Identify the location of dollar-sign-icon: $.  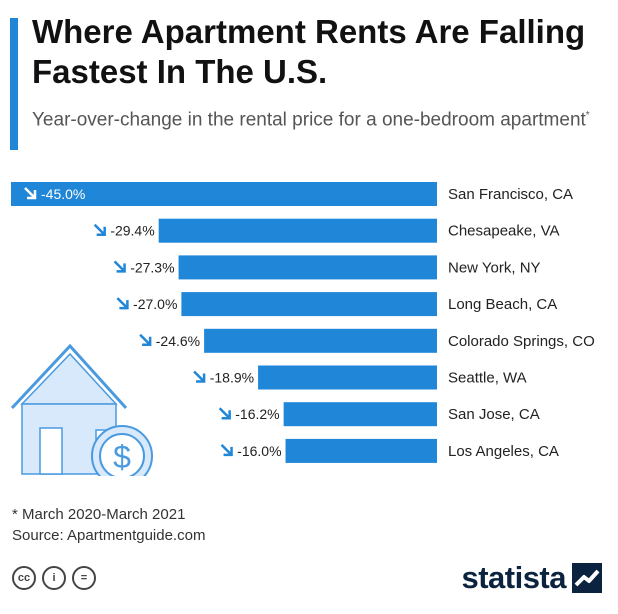
(122, 457).